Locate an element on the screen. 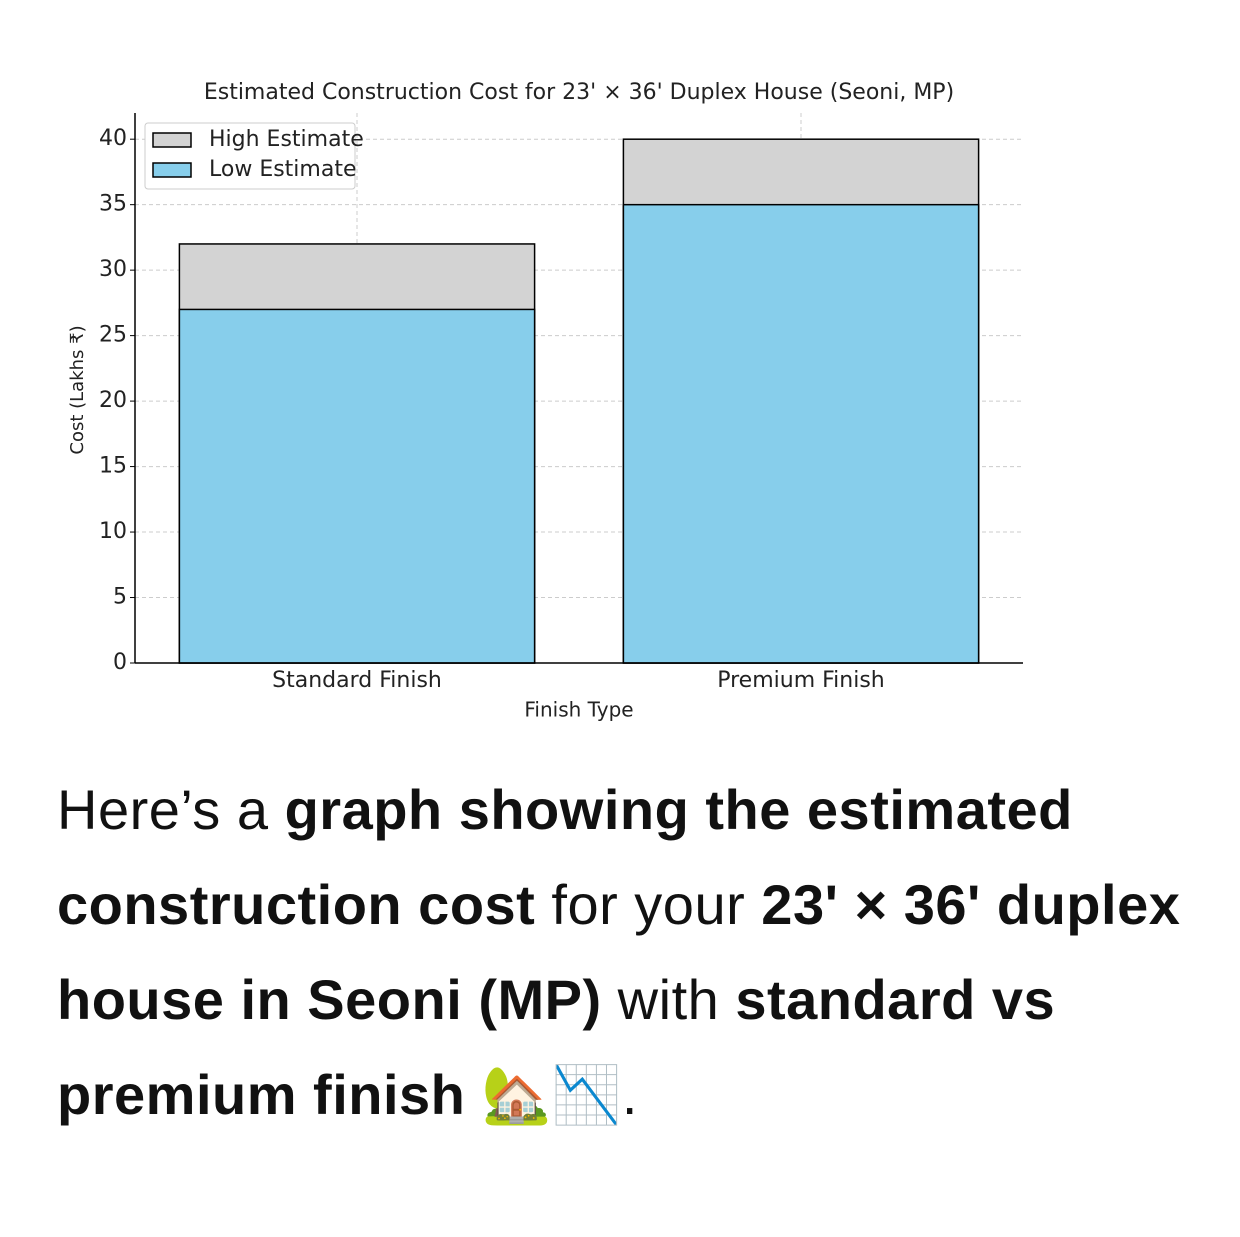 The height and width of the screenshot is (1237, 1240). message-segment: with is located at coordinates (668, 999).